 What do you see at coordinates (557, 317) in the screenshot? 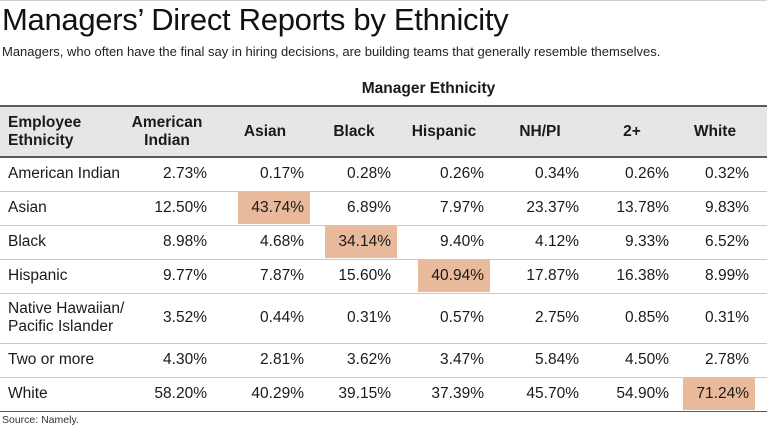
I see `value-cell: 2.75%` at bounding box center [557, 317].